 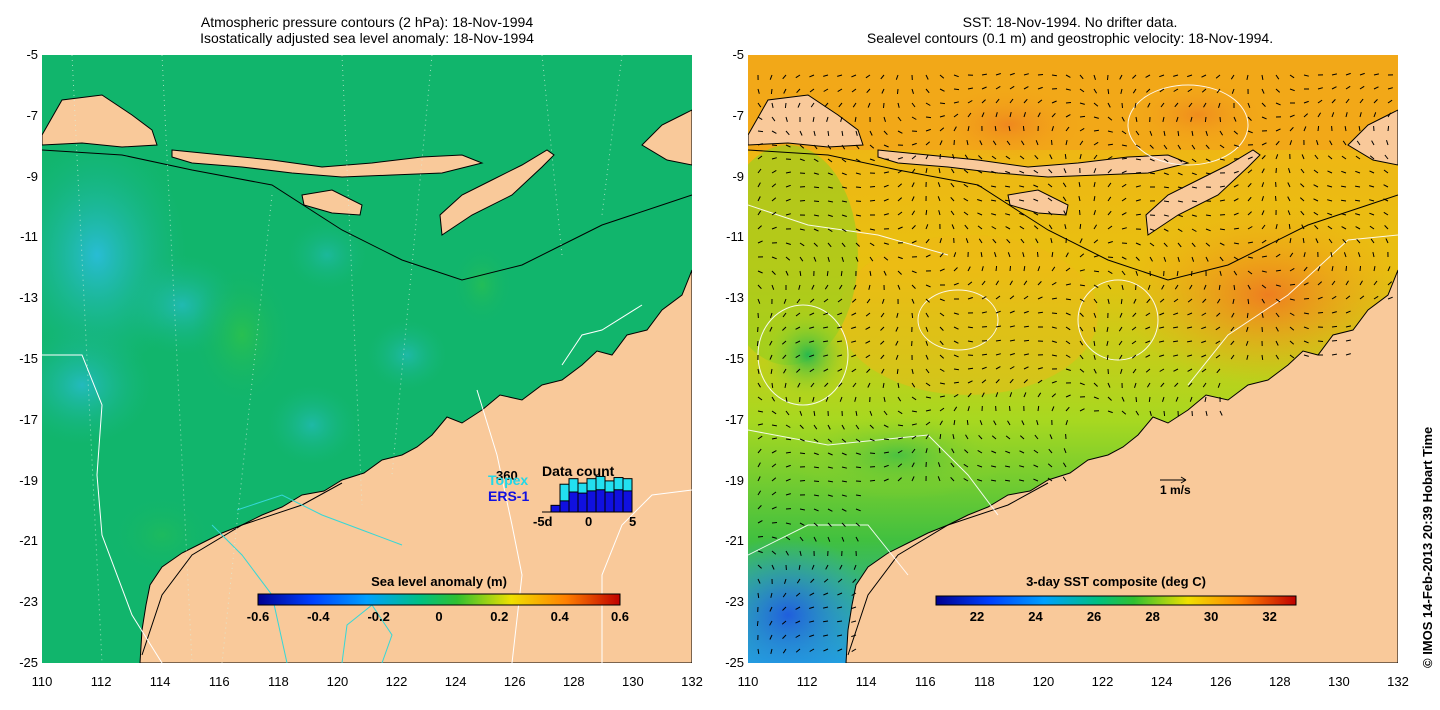 I want to click on right-lat-tick: -5, so click(x=738, y=54).